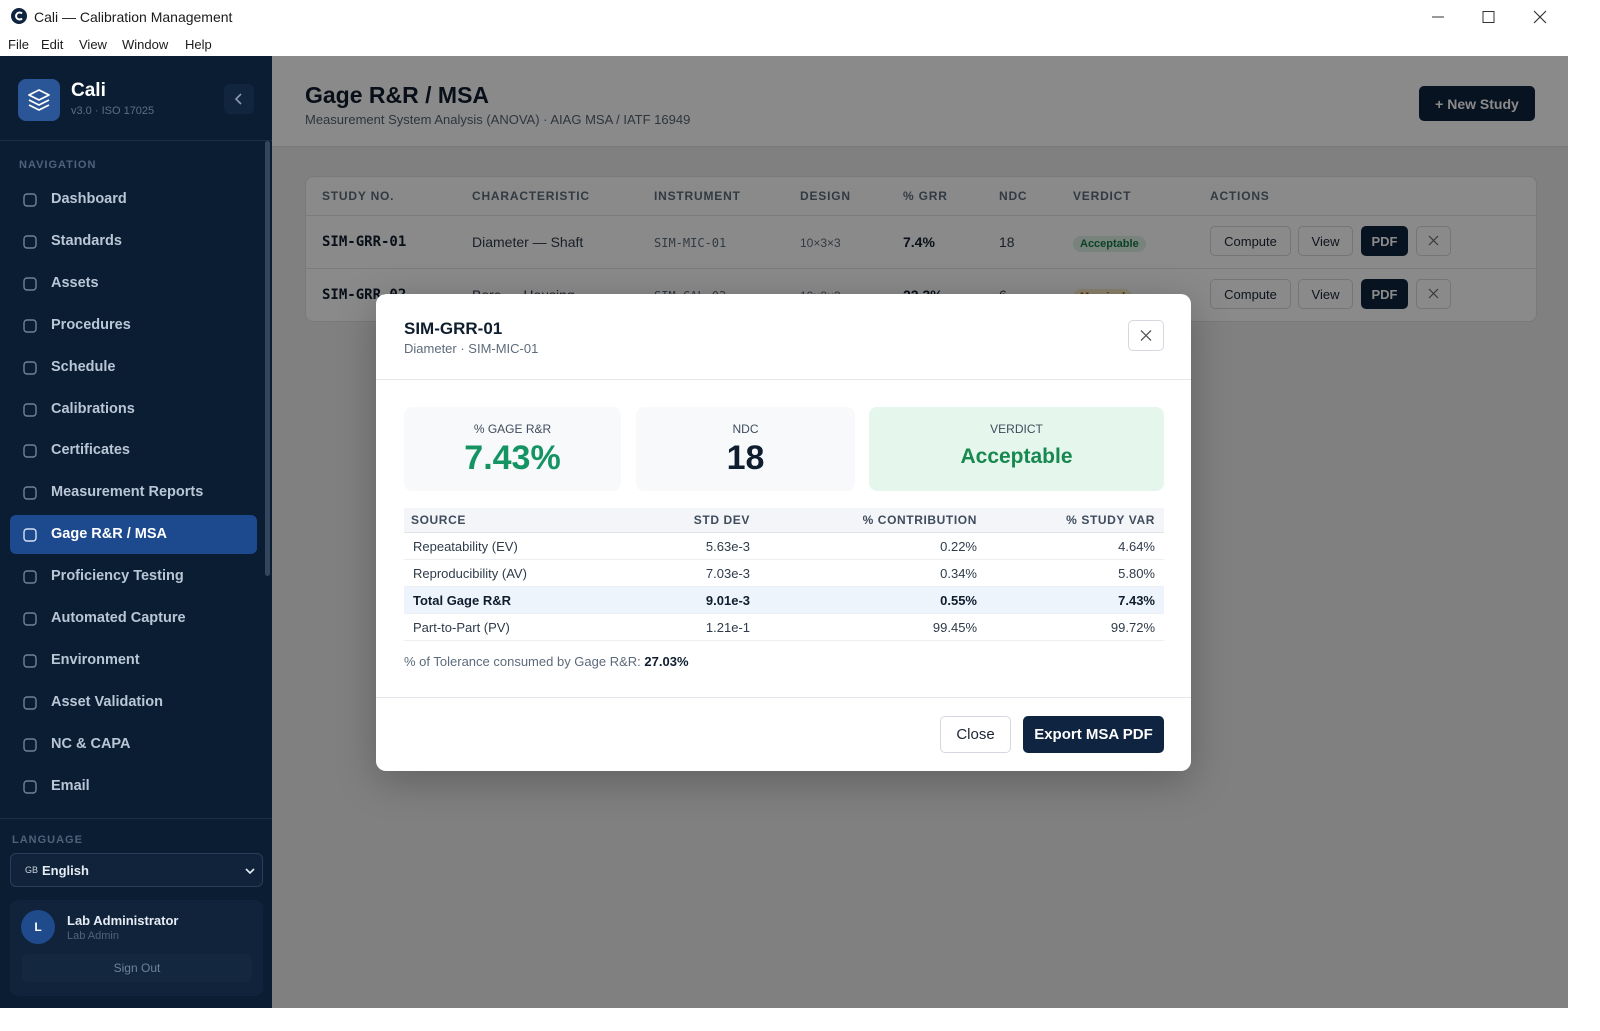 This screenshot has width=1600, height=1031. I want to click on nav-item: Dashboard, so click(133, 199).